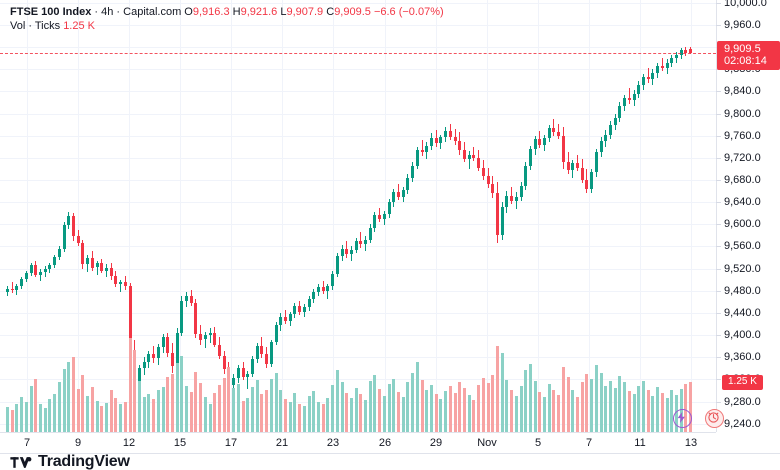  I want to click on legend-volume-row: Vol · Ticks 1.25 K, so click(227, 26).